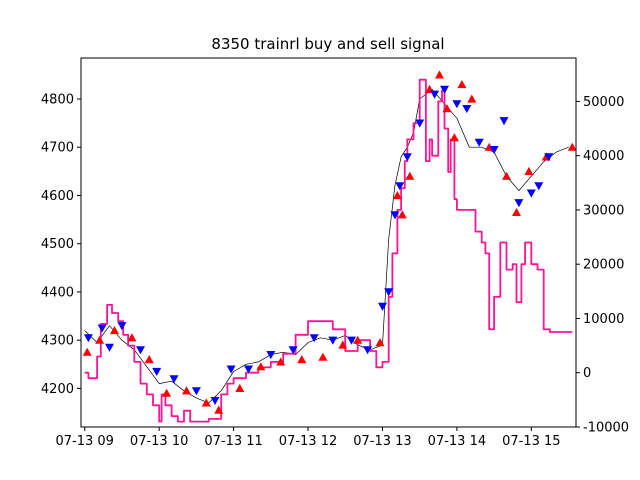 Image resolution: width=640 pixels, height=480 pixels. I want to click on y-left-tick-label: 4400, so click(57, 292).